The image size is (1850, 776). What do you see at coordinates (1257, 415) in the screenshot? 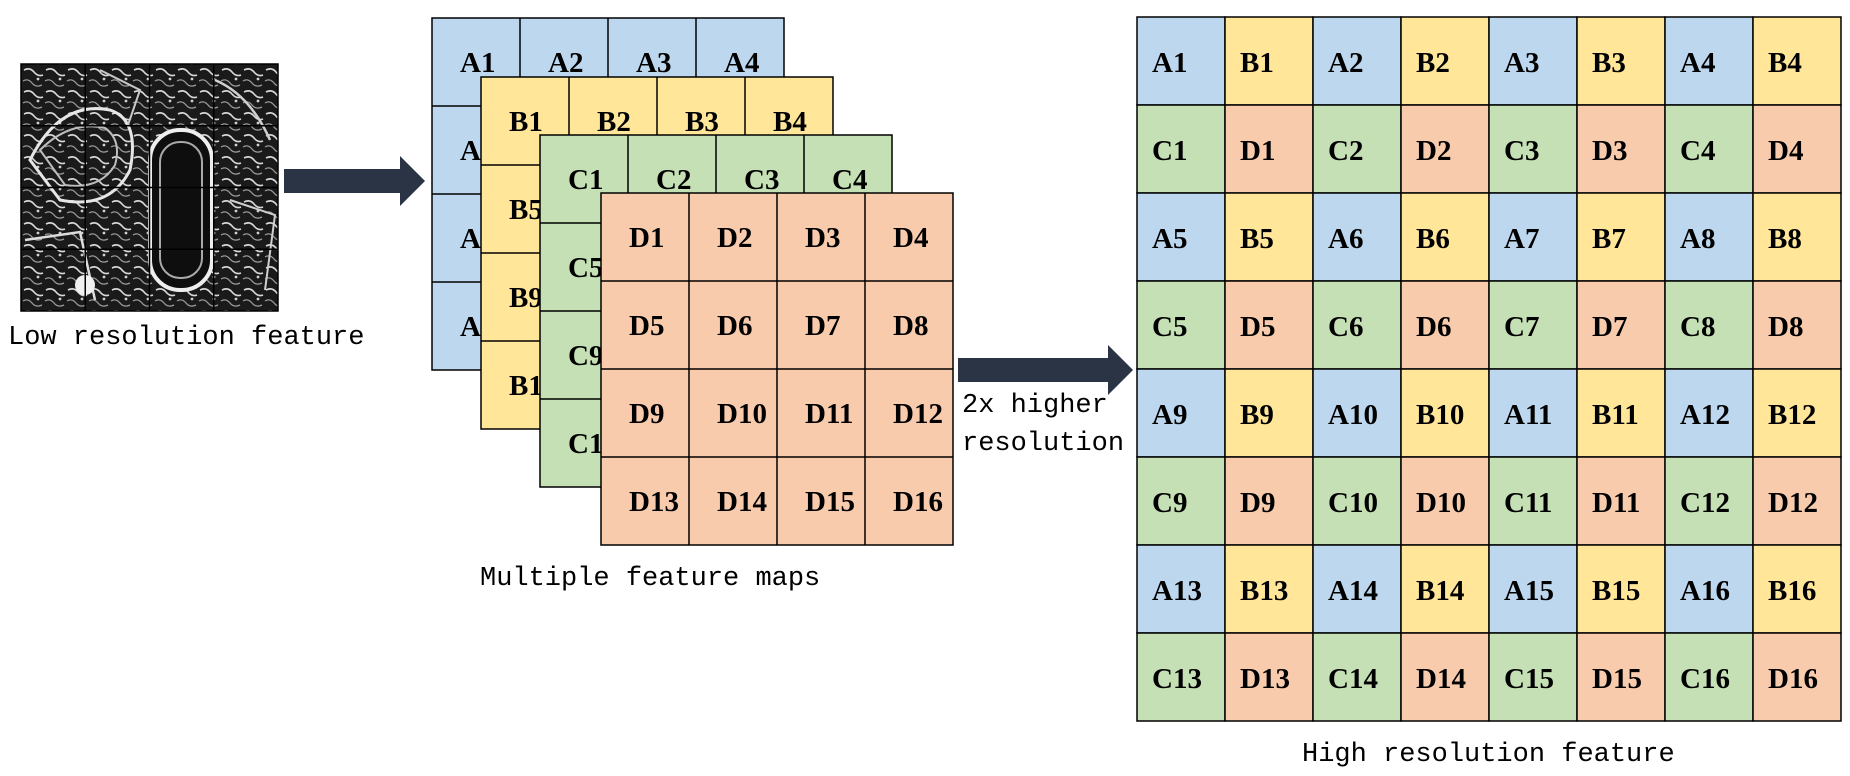
I see `high-res-cell-label: B9` at bounding box center [1257, 415].